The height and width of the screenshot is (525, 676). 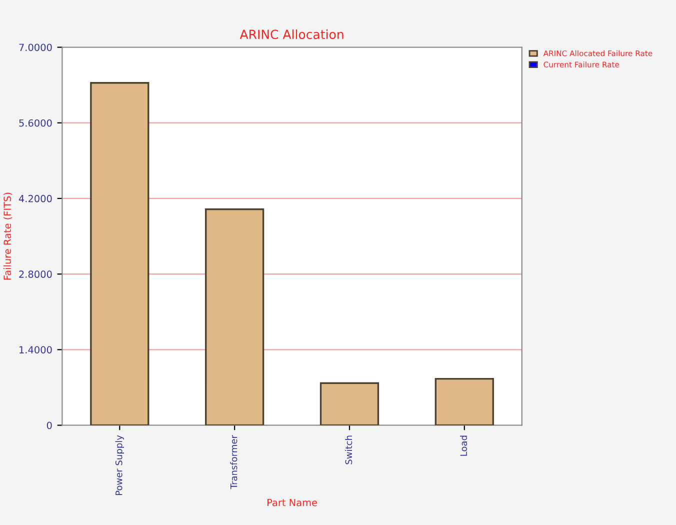 I want to click on y-tick-label: 4.2000, so click(x=35, y=198).